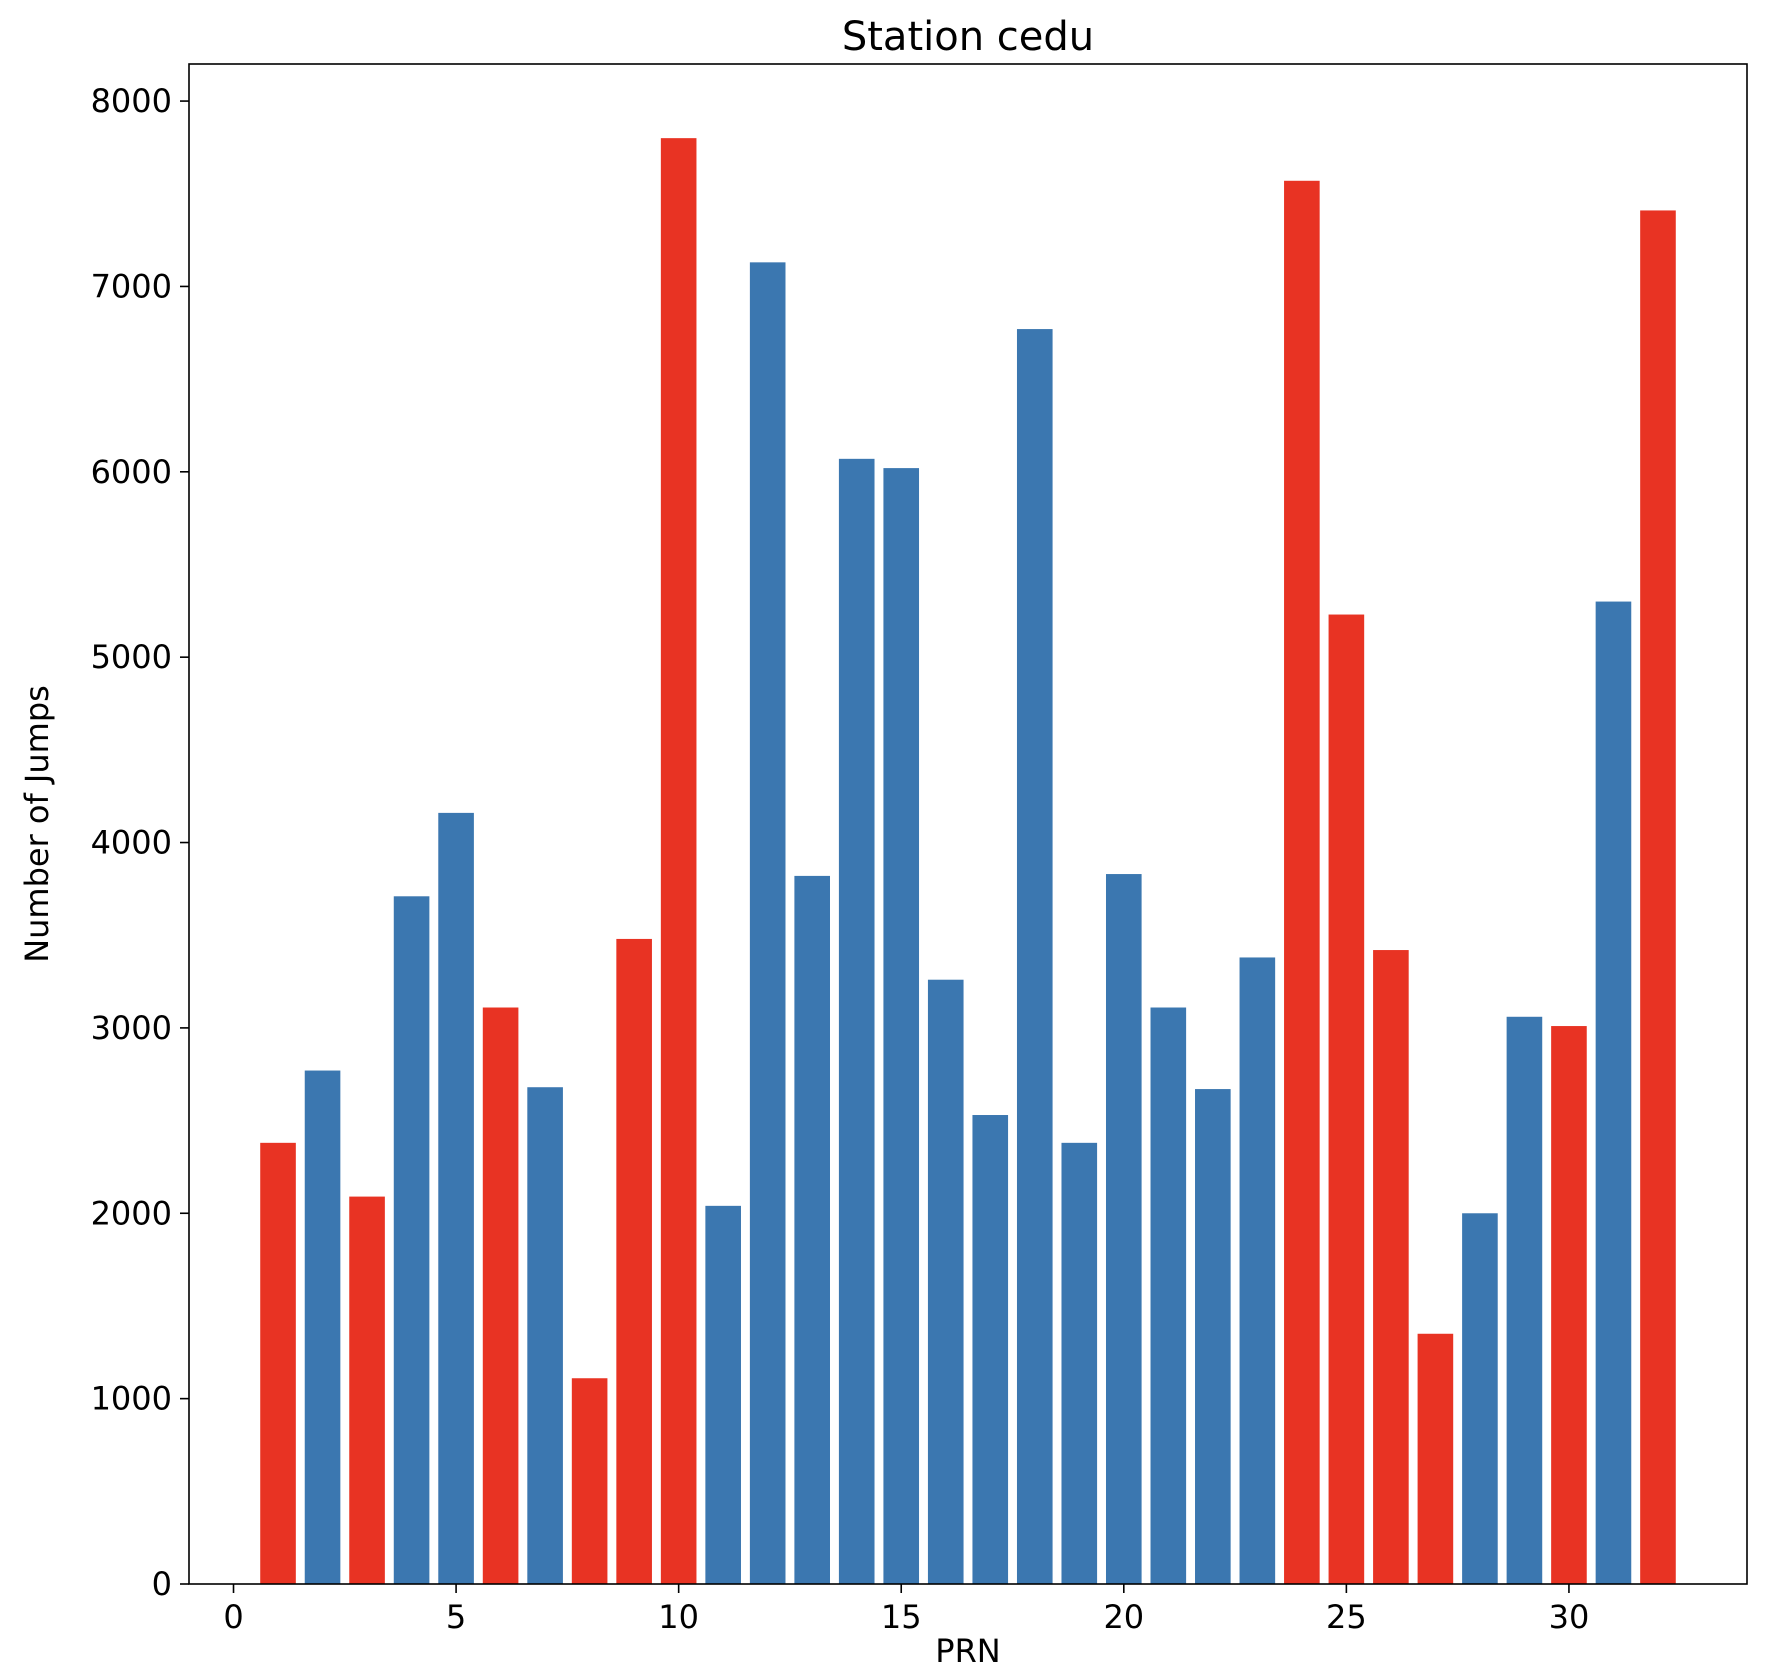 Image resolution: width=1770 pixels, height=1674 pixels. I want to click on y-axis: 0 1000 2000 3000 4000 5000 6000 7000 8000, so click(140, 842).